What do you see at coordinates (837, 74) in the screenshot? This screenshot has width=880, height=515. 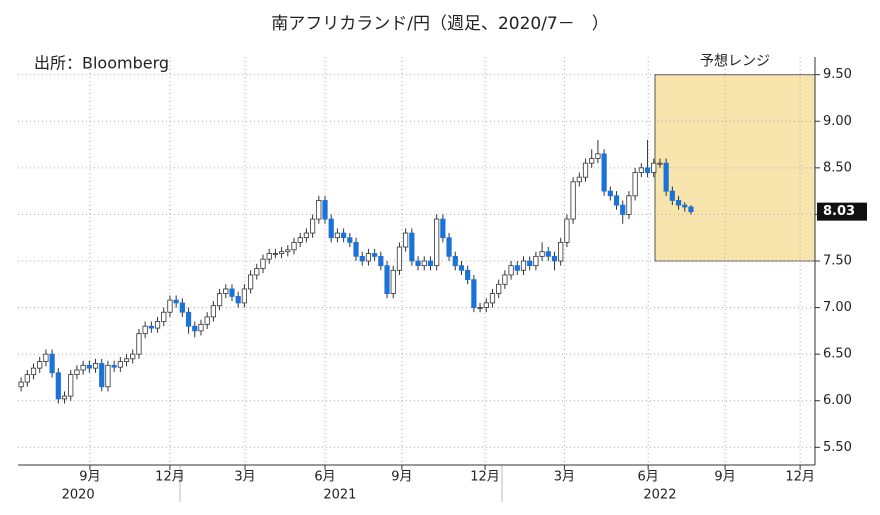 I see `y-tick-label: 9.50` at bounding box center [837, 74].